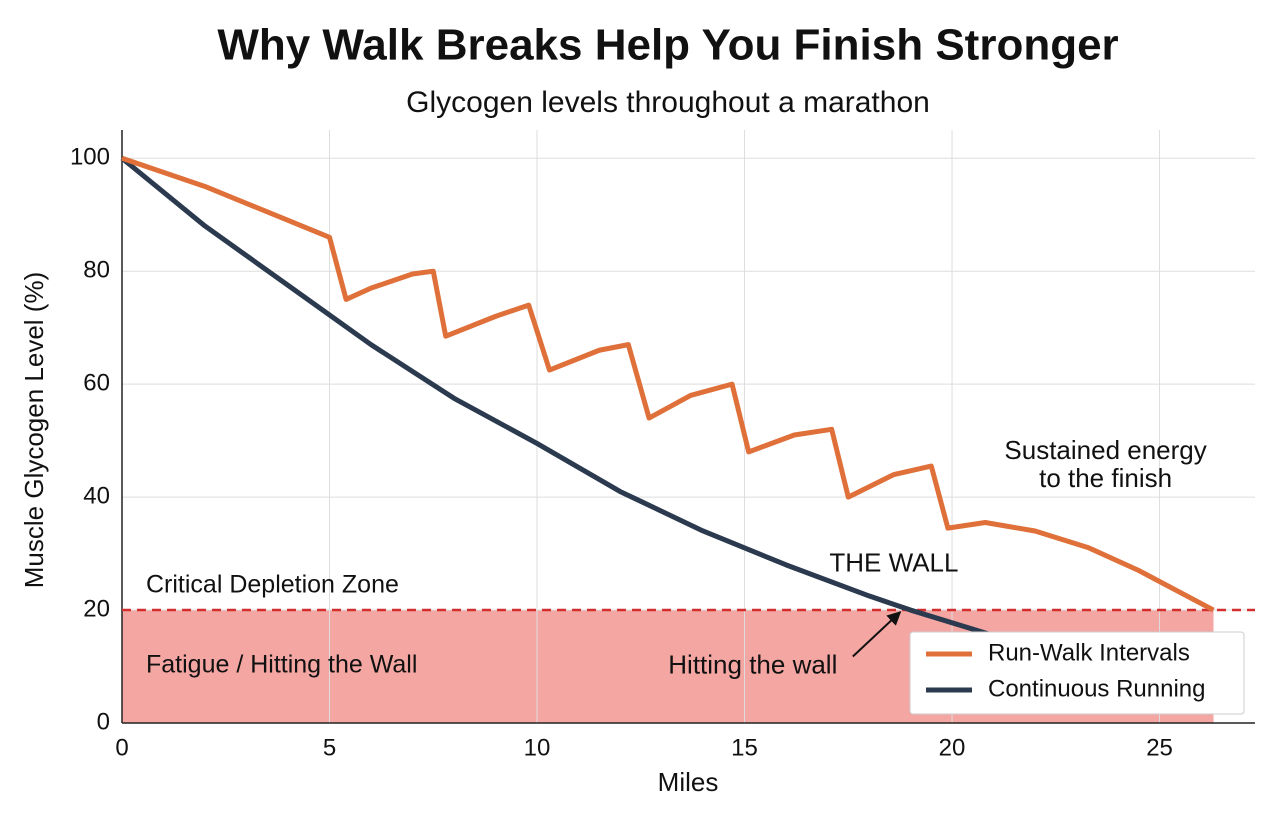 The height and width of the screenshot is (822, 1280). I want to click on y-tick-label: 100, so click(90, 157).